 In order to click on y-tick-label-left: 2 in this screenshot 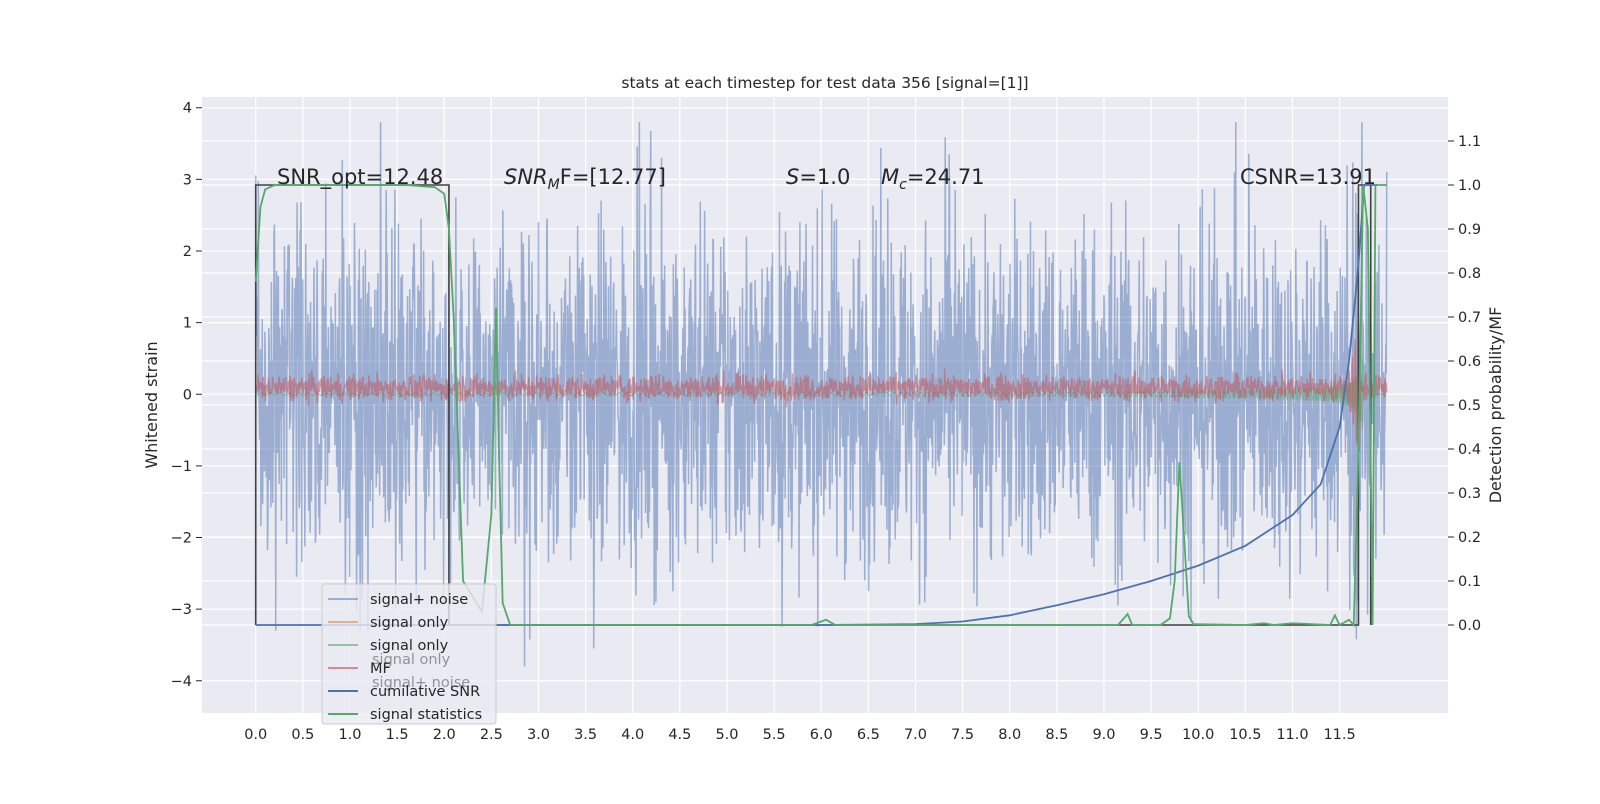, I will do `click(187, 252)`.